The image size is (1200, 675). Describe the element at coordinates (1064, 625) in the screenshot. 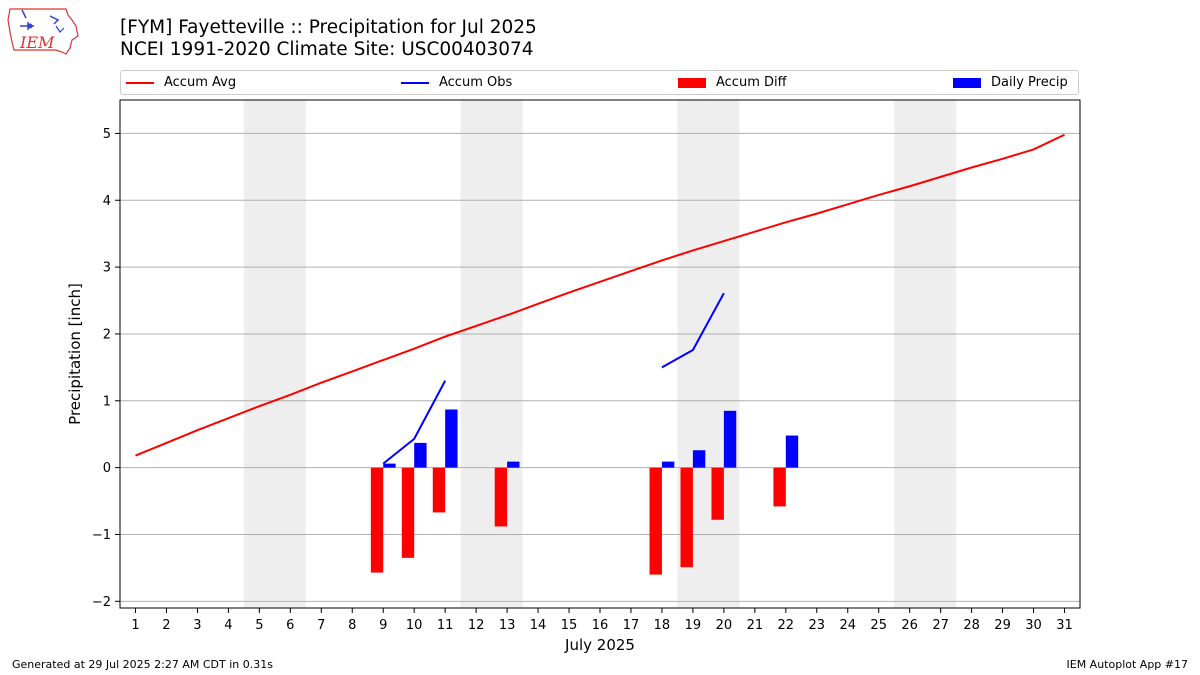

I see `x-tick-label: 31` at that location.